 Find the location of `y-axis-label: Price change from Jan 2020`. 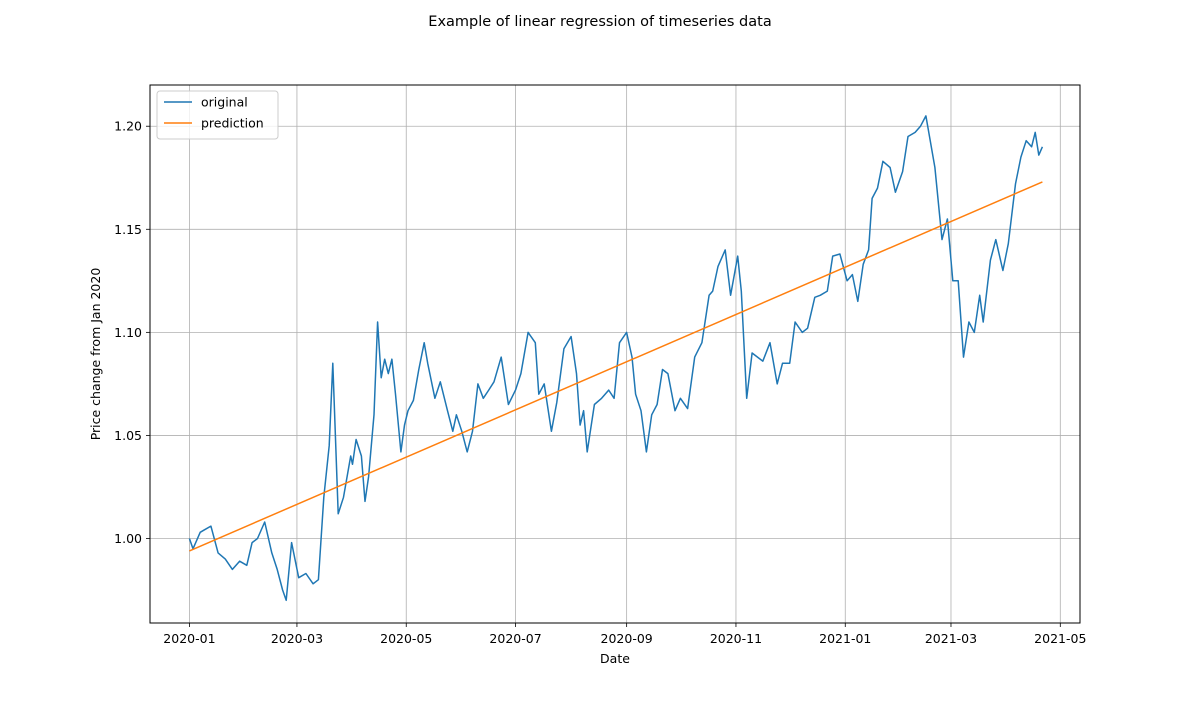

y-axis-label: Price change from Jan 2020 is located at coordinates (95, 354).